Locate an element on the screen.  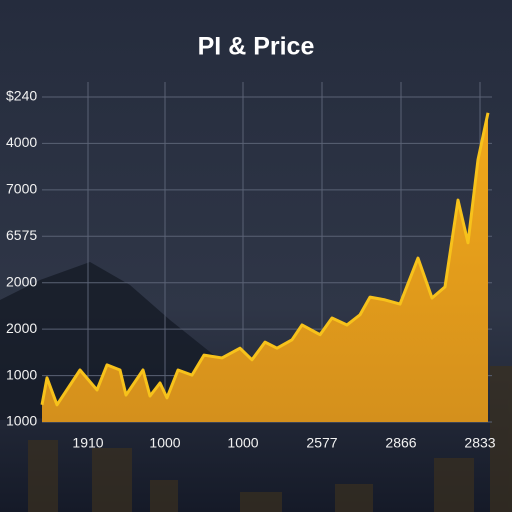
x-tick-label: 1910 is located at coordinates (87, 443).